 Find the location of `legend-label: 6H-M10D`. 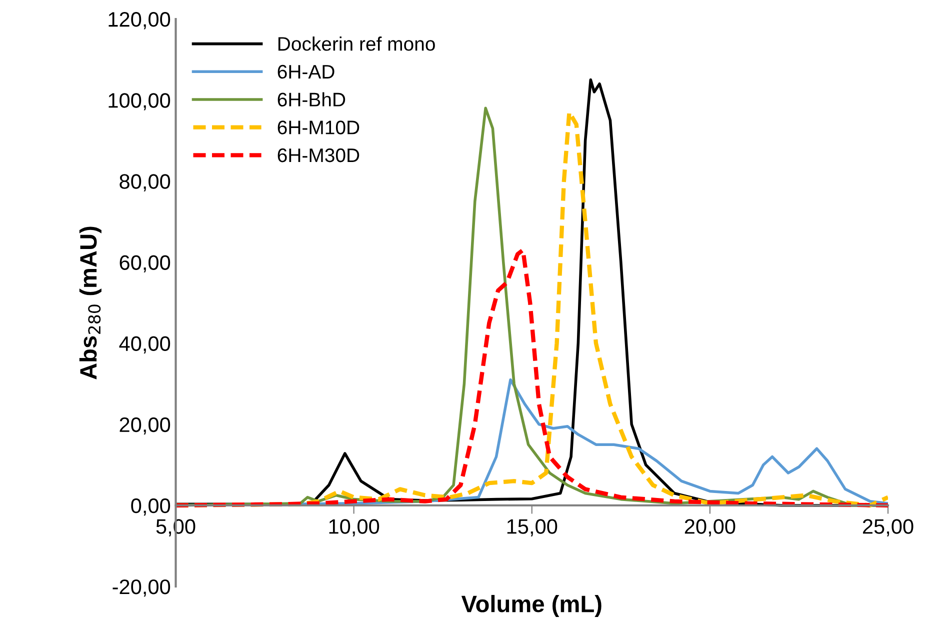

legend-label: 6H-M10D is located at coordinates (319, 127).